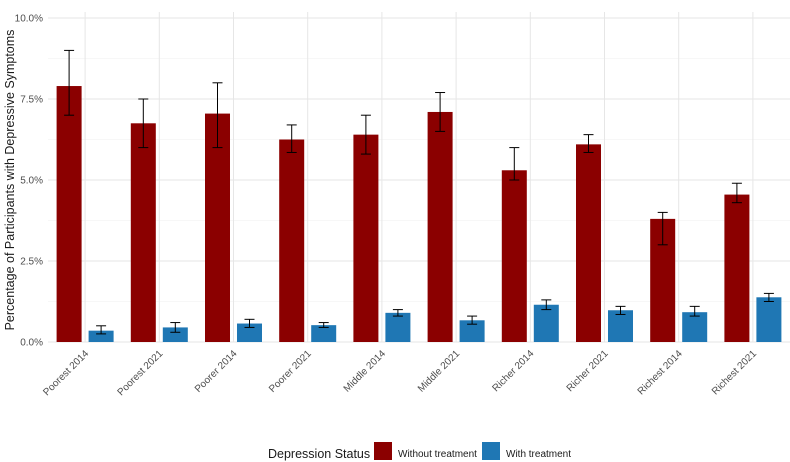  What do you see at coordinates (660, 372) in the screenshot?
I see `x-tick-label: Richest 2014` at bounding box center [660, 372].